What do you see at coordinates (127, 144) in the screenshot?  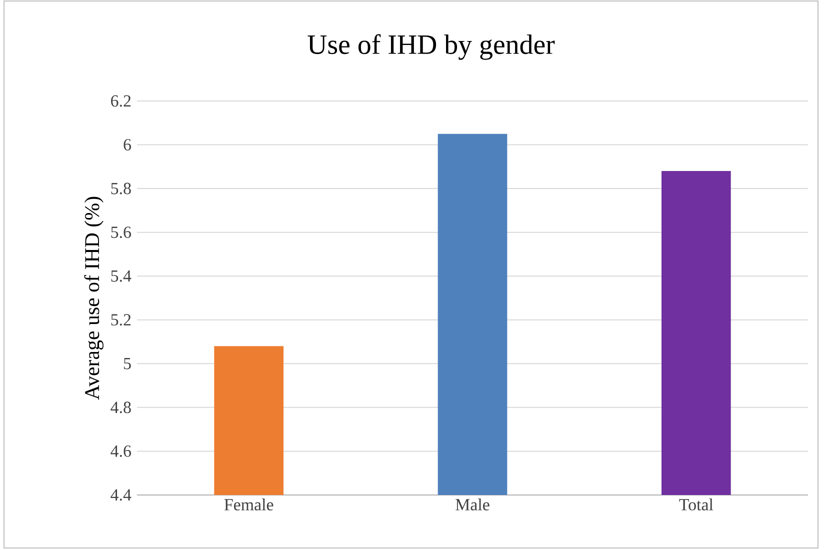 I see `y-tick-label: 6` at bounding box center [127, 144].